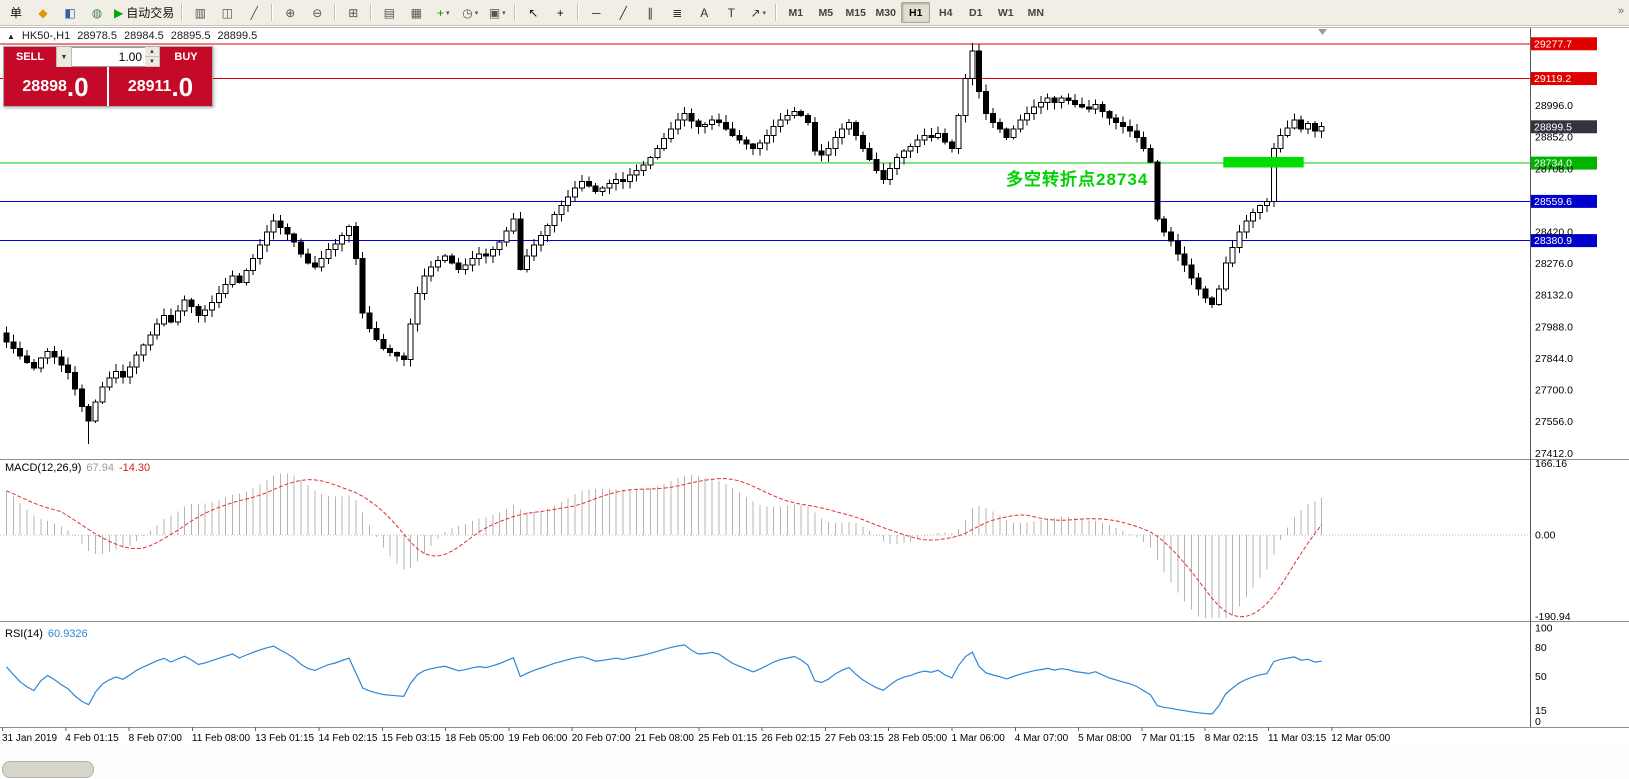 This screenshot has height=779, width=1629. I want to click on time-axis-label: 14 Feb 02:15, so click(348, 738).